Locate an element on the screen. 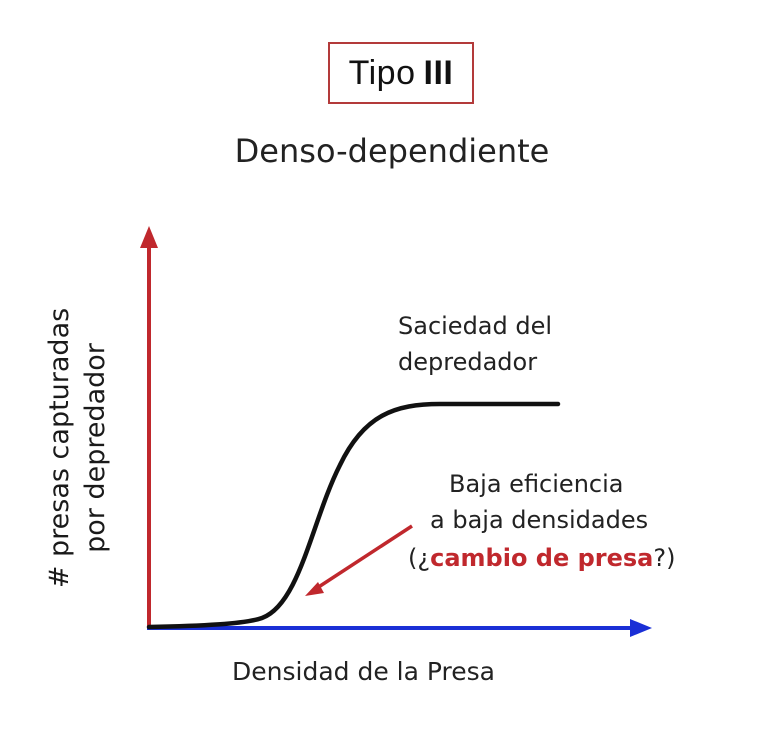 Image resolution: width=784 pixels, height=746 pixels. efficiency-open-paren: (¿ is located at coordinates (419, 558).